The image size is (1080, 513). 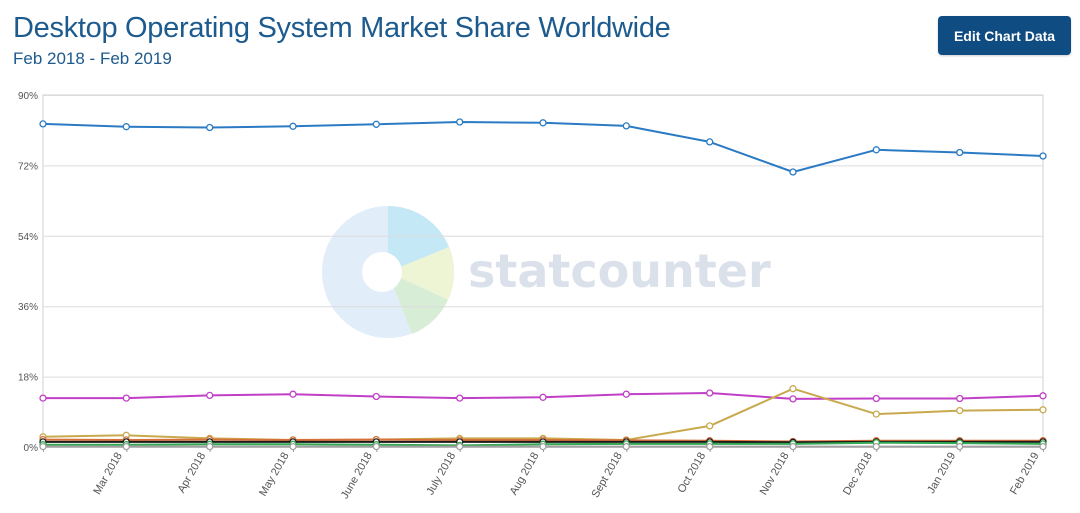 What do you see at coordinates (28, 307) in the screenshot?
I see `y-tick-label: 36%` at bounding box center [28, 307].